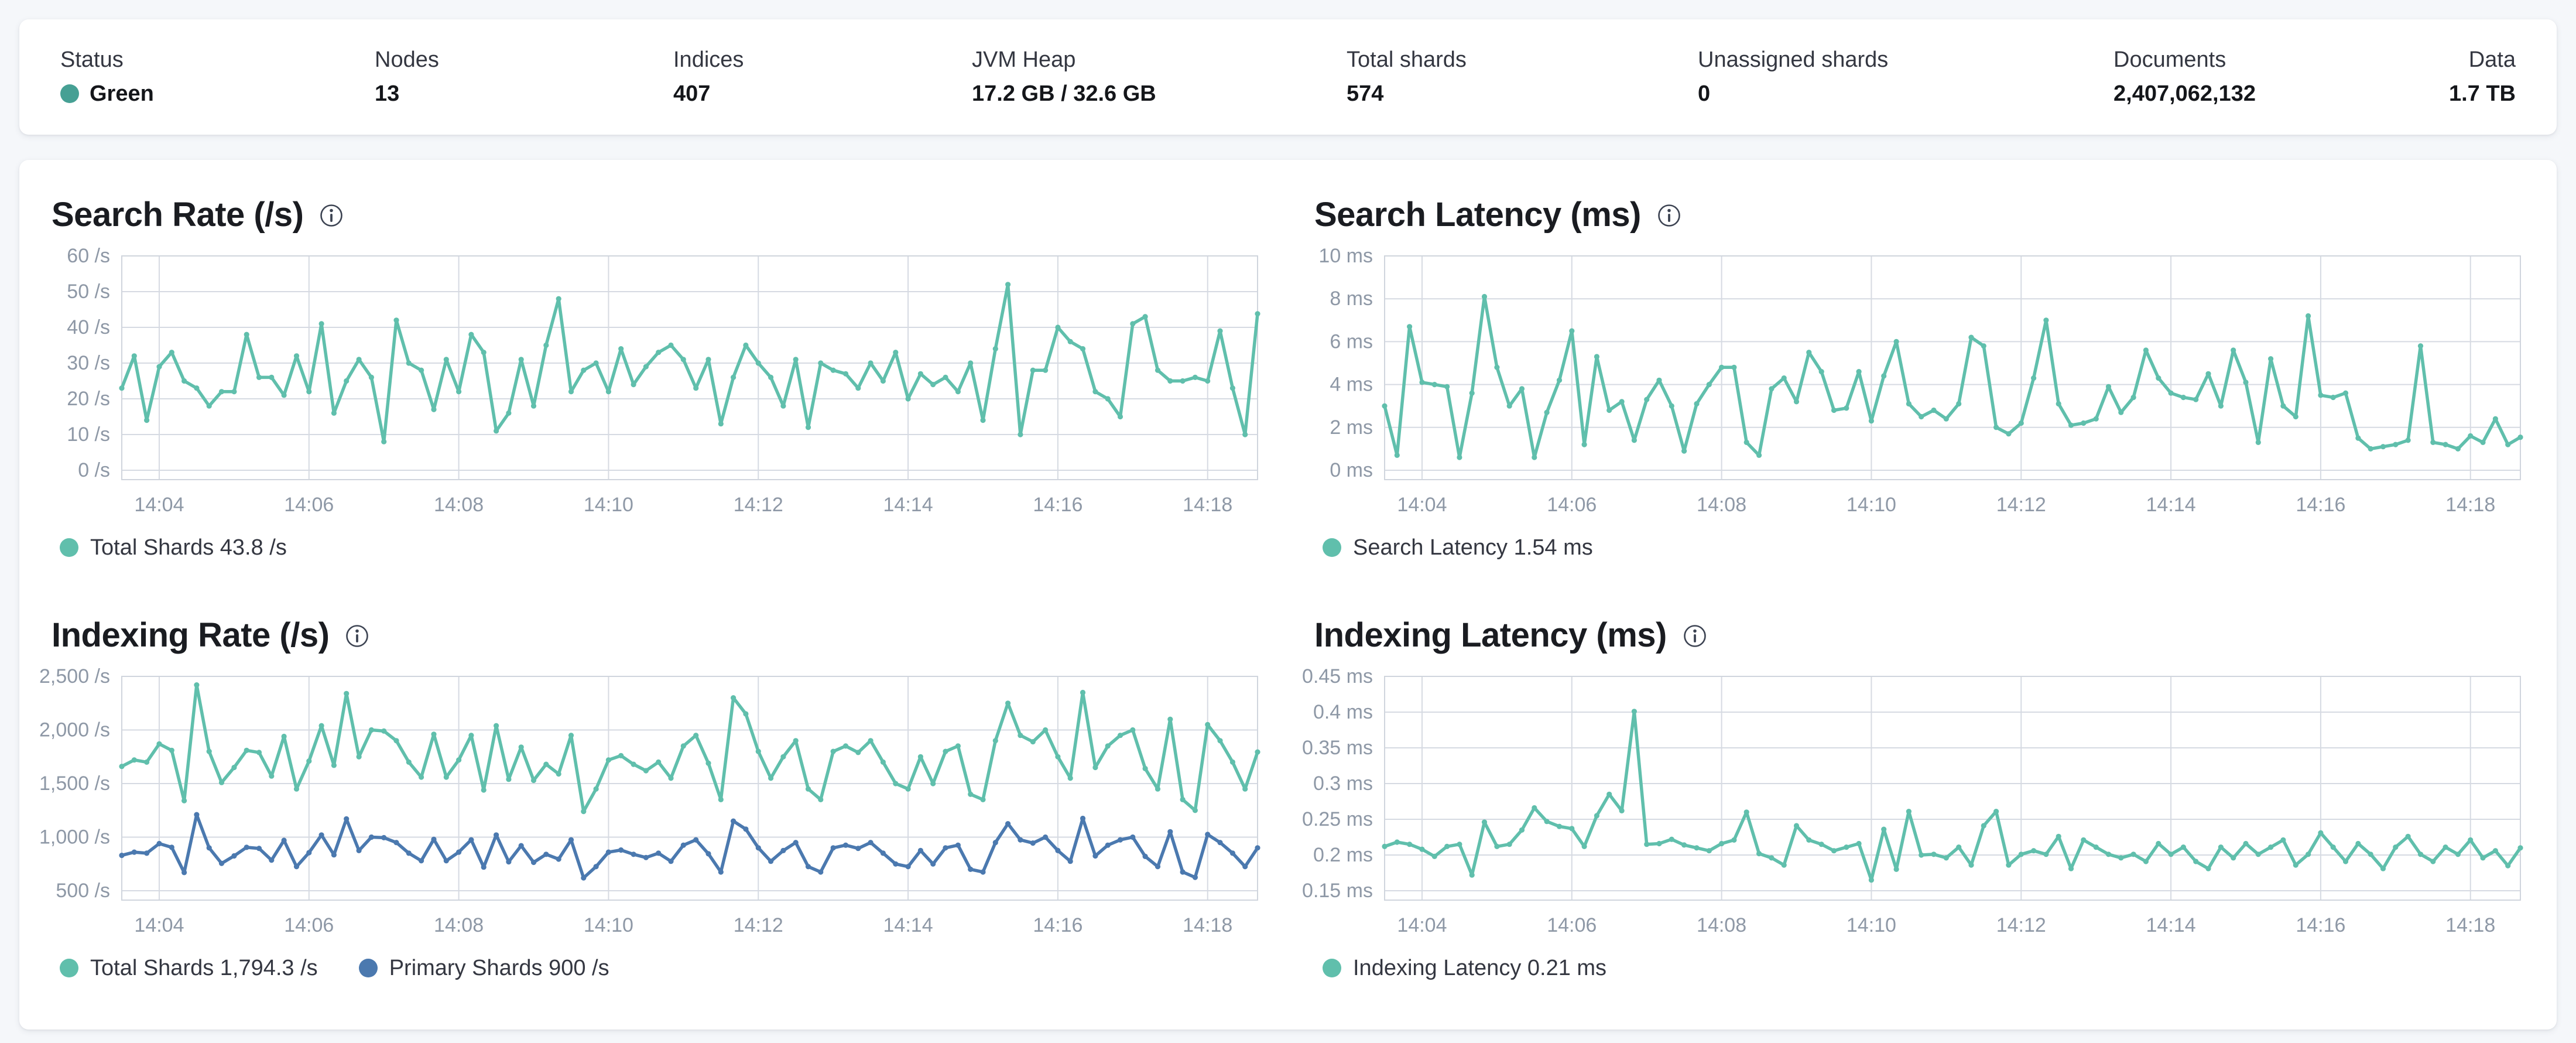  What do you see at coordinates (1464, 968) in the screenshot?
I see `legend-item-indexing-latency: Indexing Latency 0.21 ms` at bounding box center [1464, 968].